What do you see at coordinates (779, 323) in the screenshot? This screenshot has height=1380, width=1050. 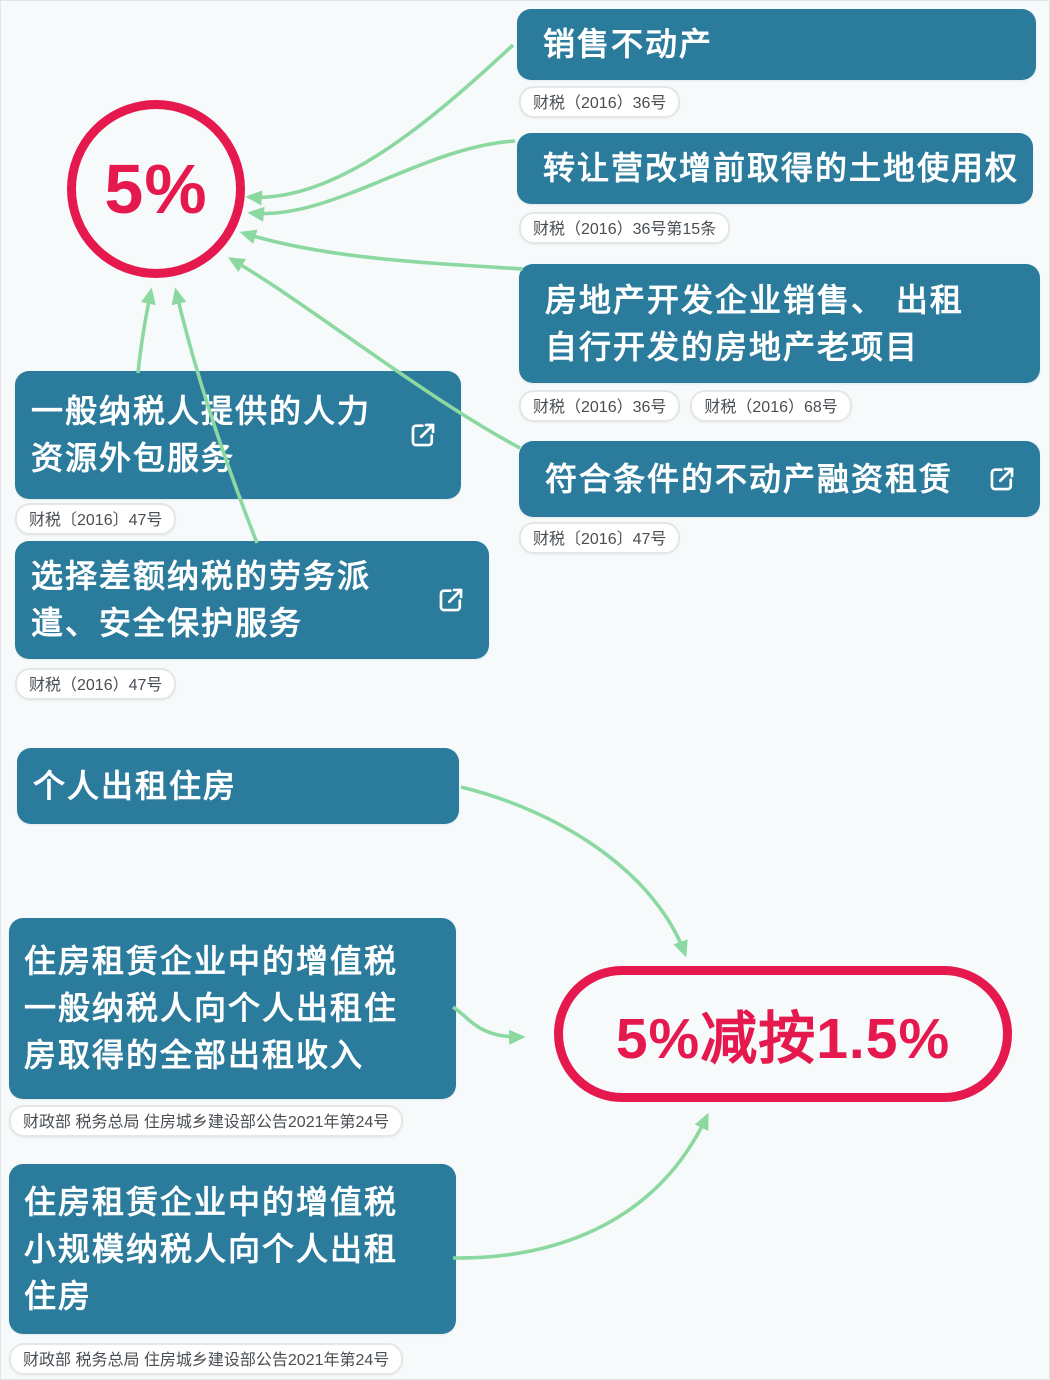 I see `node-real-estate-developer-old-projects: 房地产开发企业销售、 出租 自行开发的房地产老项目` at bounding box center [779, 323].